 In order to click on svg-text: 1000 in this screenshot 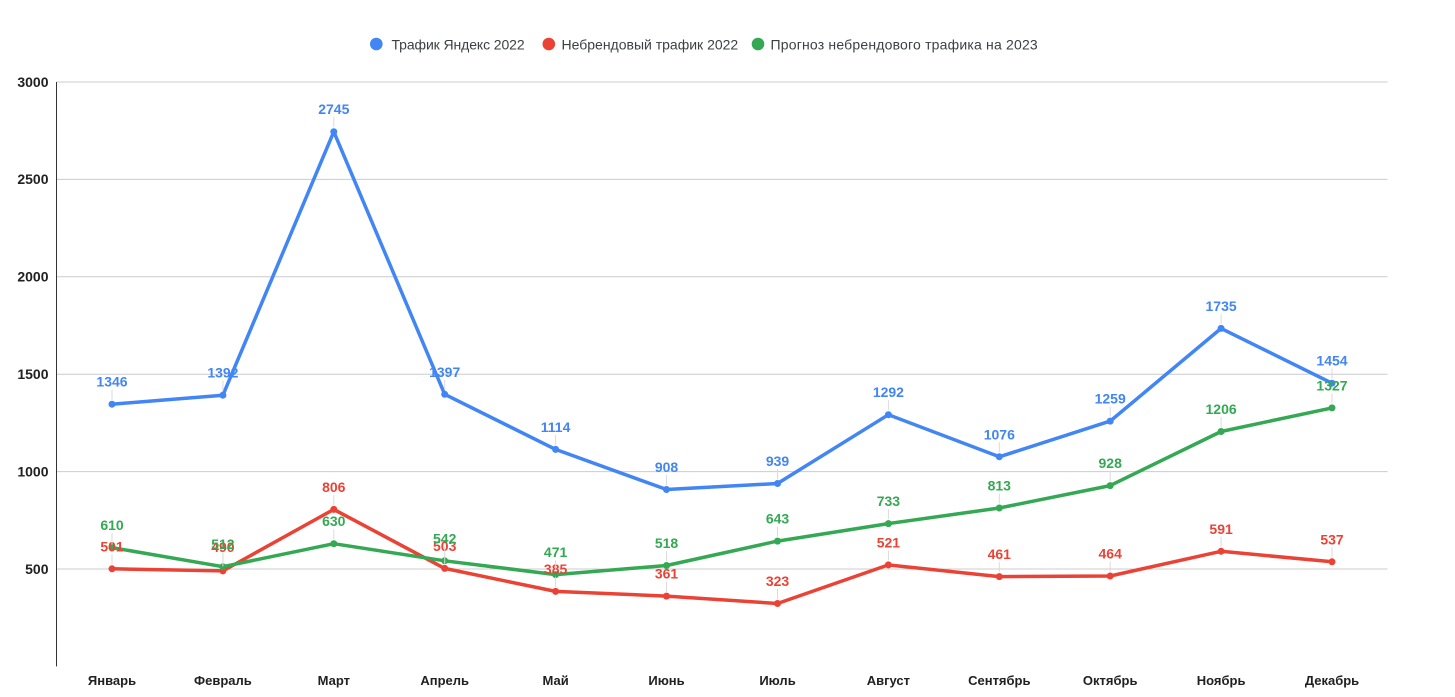, I will do `click(32, 471)`.